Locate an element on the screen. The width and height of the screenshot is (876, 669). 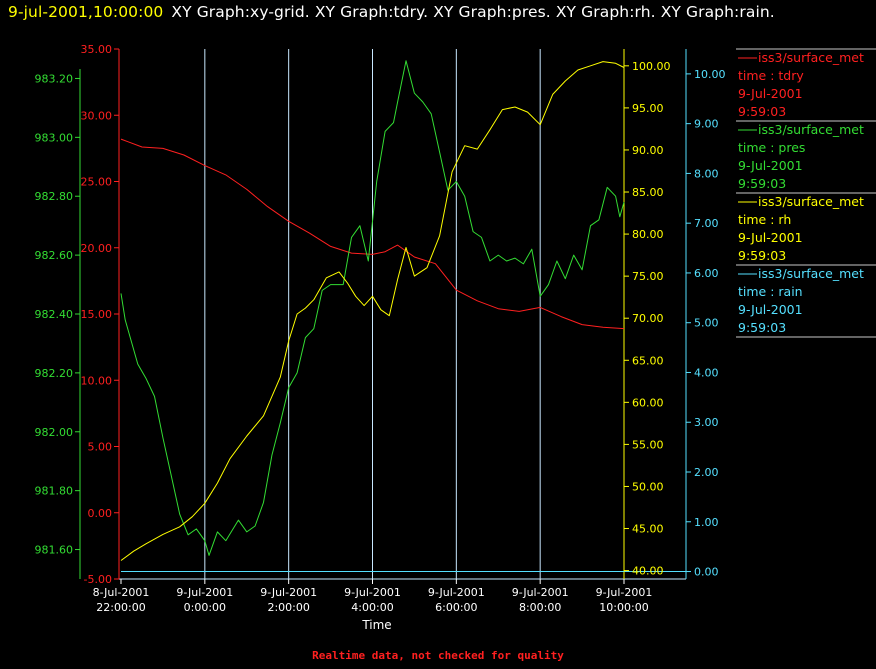
rh-tick-label: 95.00 is located at coordinates (648, 108).